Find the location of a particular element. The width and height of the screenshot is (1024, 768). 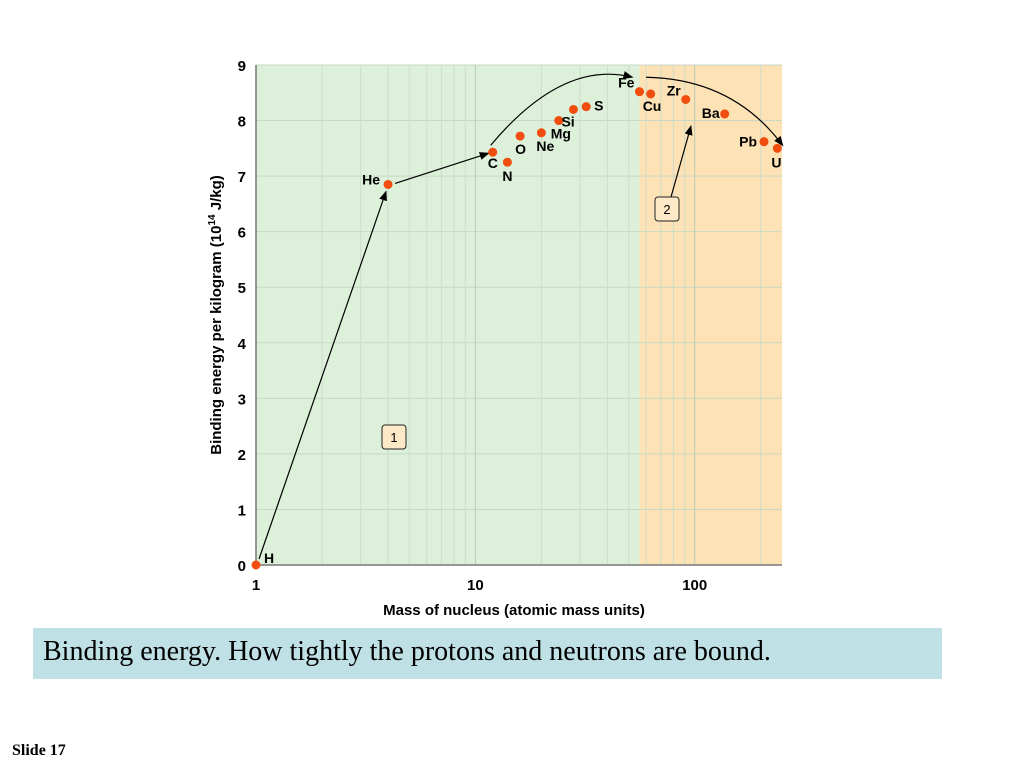

y-axis-label: Binding energy per kilogram (1014 J/kg) is located at coordinates (216, 315).